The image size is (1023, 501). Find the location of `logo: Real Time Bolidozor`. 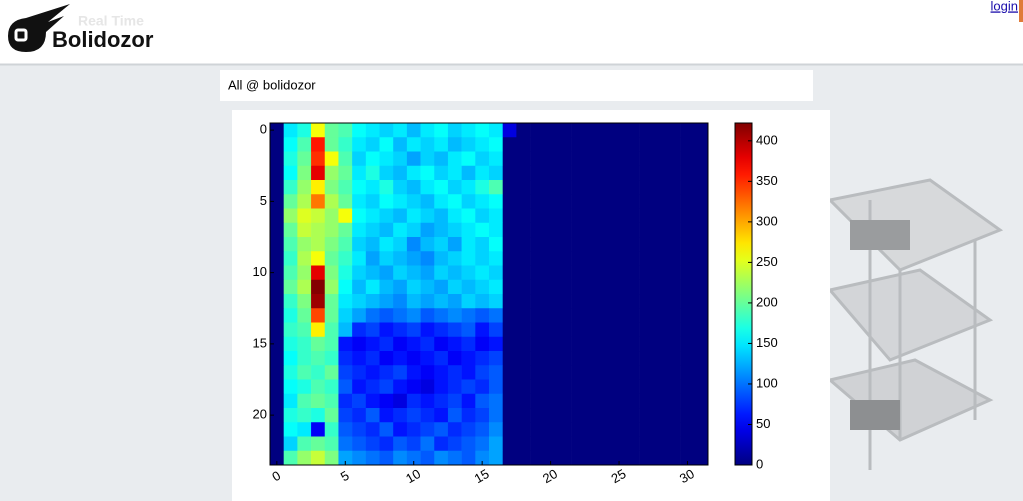

logo: Real Time Bolidozor is located at coordinates (81, 28).